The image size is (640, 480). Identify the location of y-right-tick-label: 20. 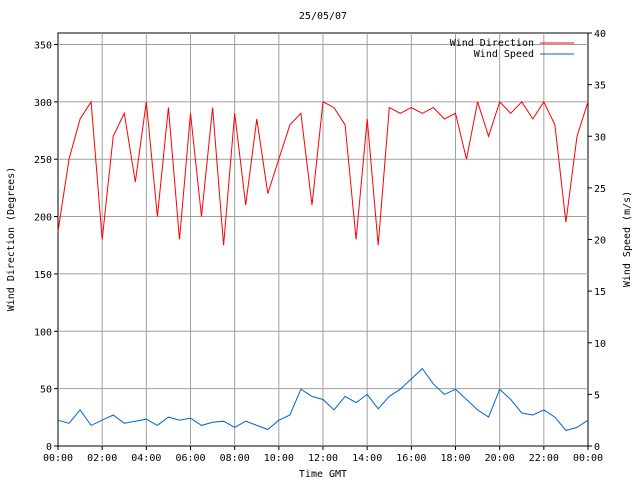
(600, 241).